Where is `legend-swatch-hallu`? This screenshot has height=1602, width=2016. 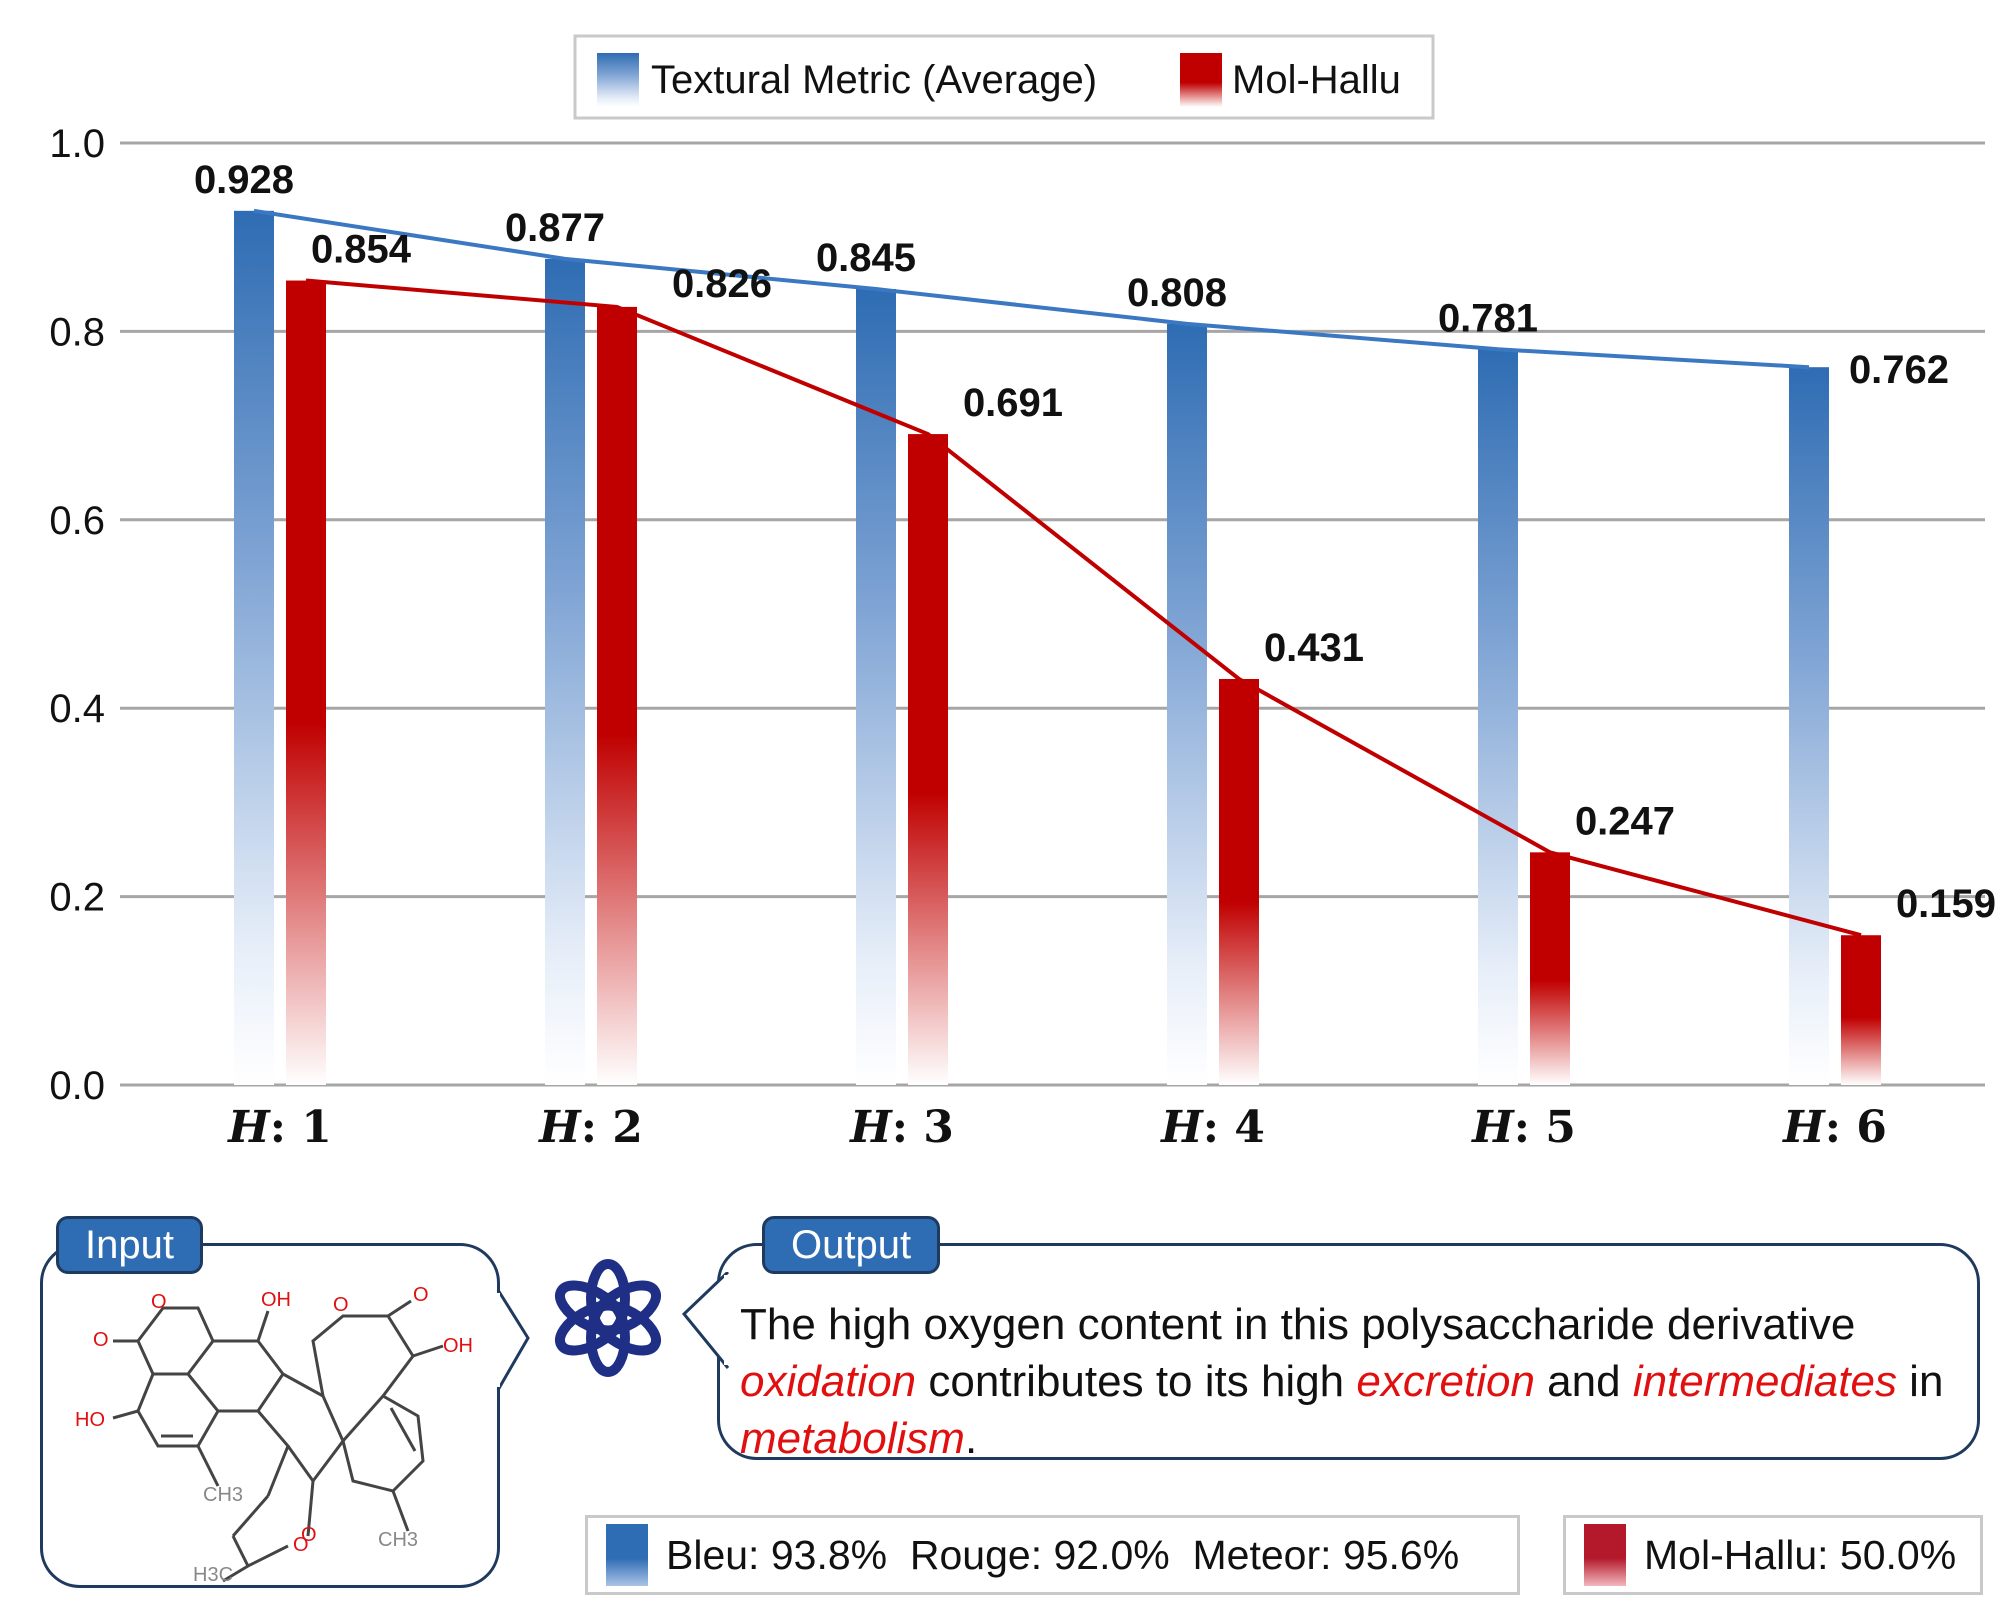 legend-swatch-hallu is located at coordinates (1201, 80).